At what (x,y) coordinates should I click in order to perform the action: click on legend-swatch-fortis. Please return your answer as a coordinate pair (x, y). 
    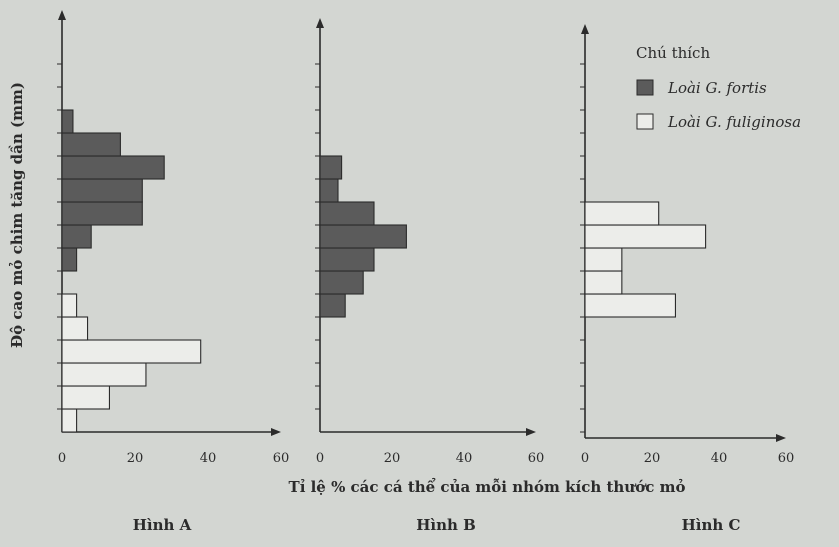
    Looking at the image, I should click on (645, 87).